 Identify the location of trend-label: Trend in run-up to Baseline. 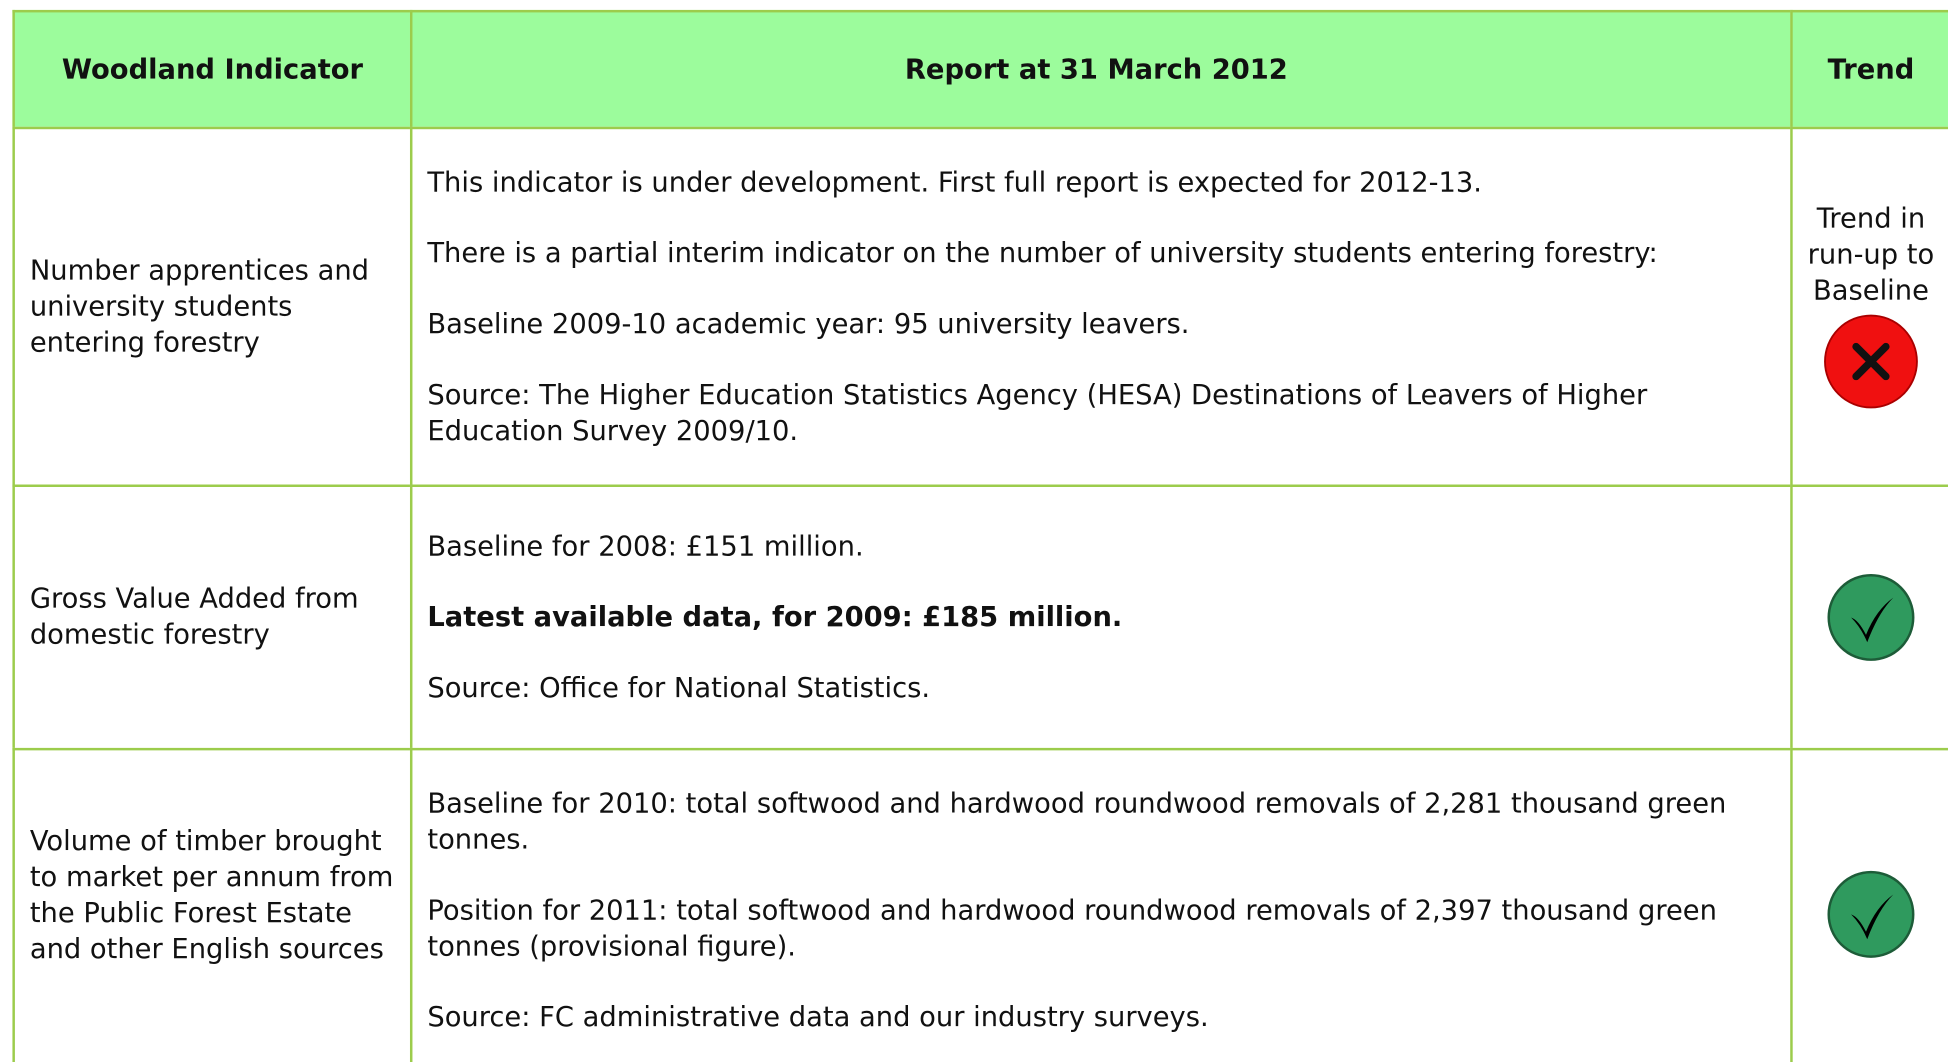
(1871, 255).